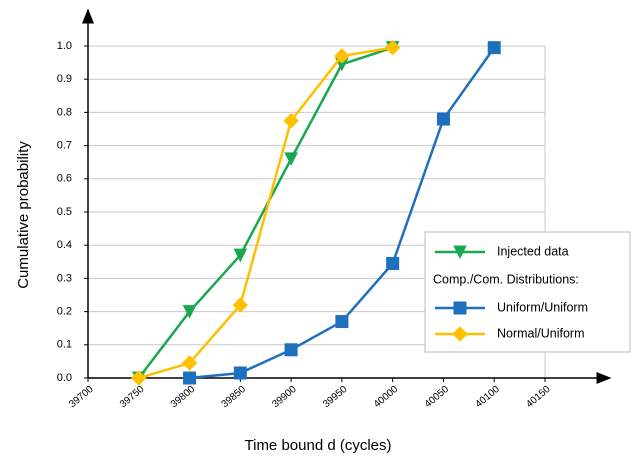  What do you see at coordinates (234, 397) in the screenshot?
I see `x-tick-label: 39850` at bounding box center [234, 397].